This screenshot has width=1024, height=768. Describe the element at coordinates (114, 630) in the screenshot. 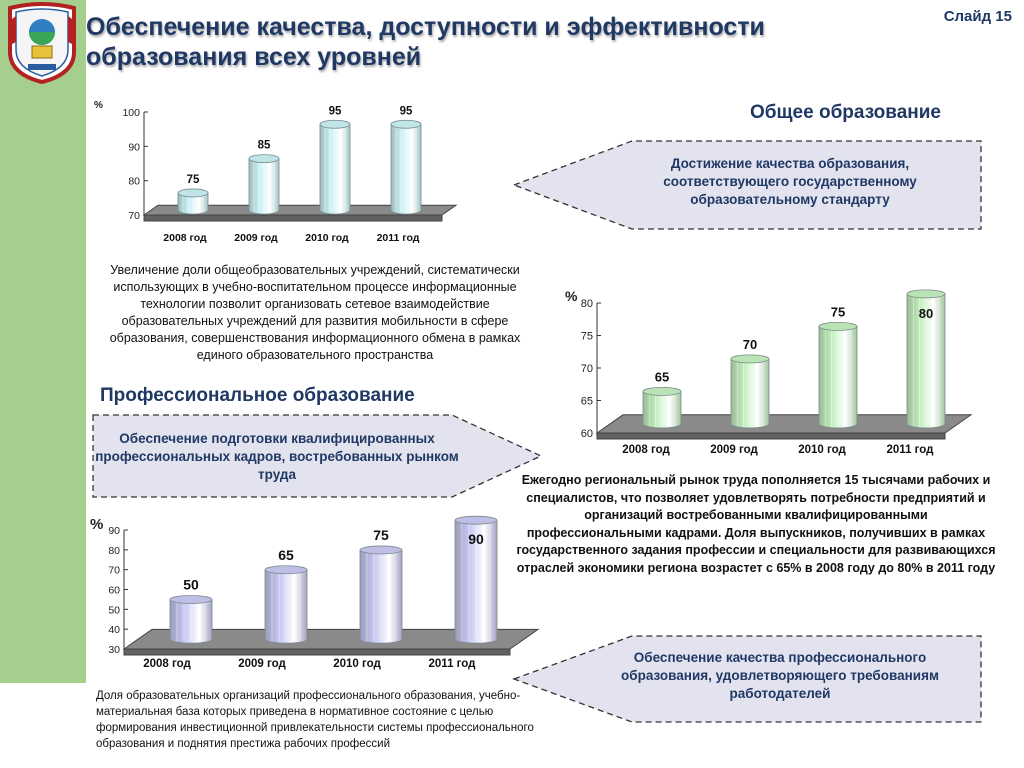

I see `y-tick-label: 40` at that location.